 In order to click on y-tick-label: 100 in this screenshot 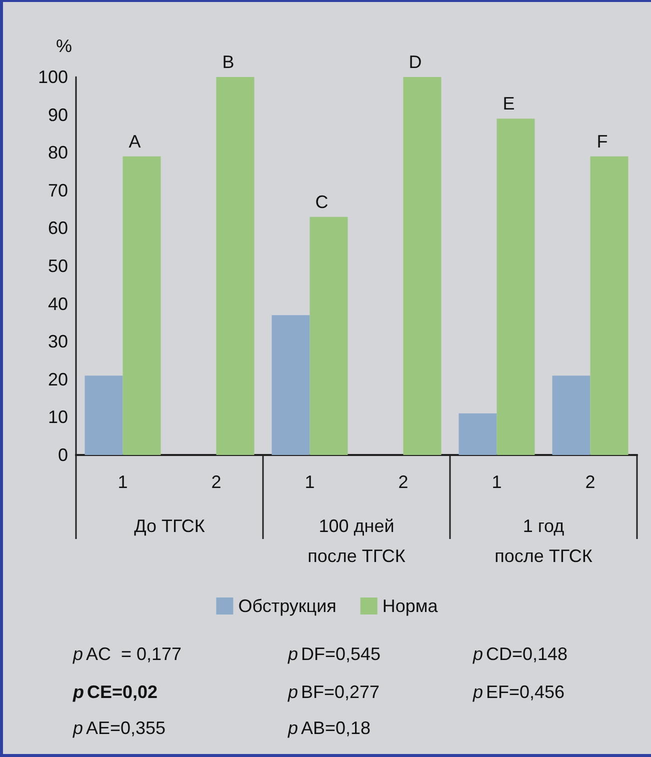, I will do `click(53, 77)`.